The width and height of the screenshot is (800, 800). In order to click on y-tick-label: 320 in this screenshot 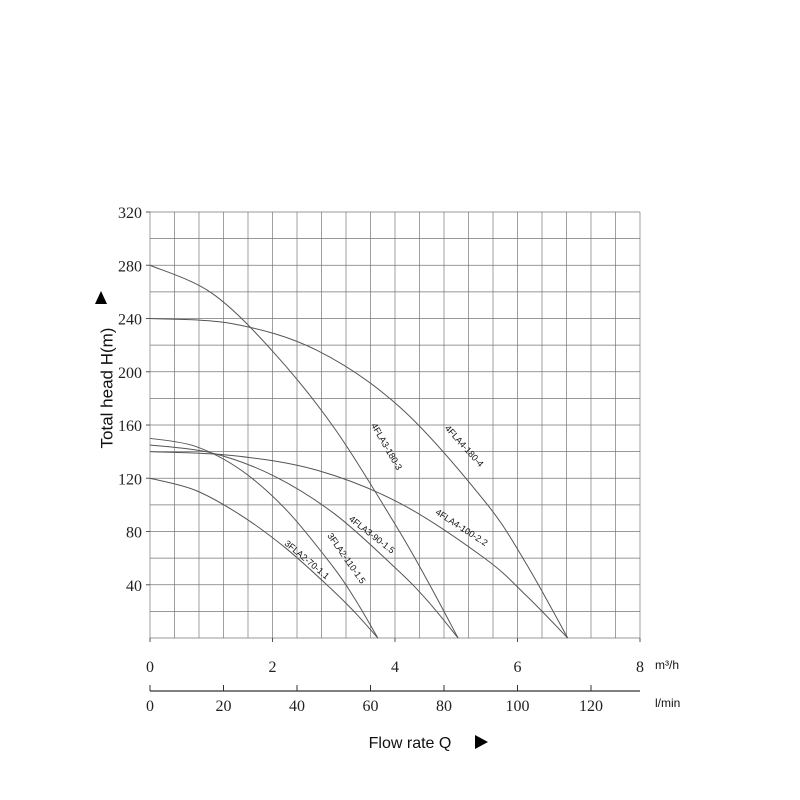, I will do `click(130, 213)`.